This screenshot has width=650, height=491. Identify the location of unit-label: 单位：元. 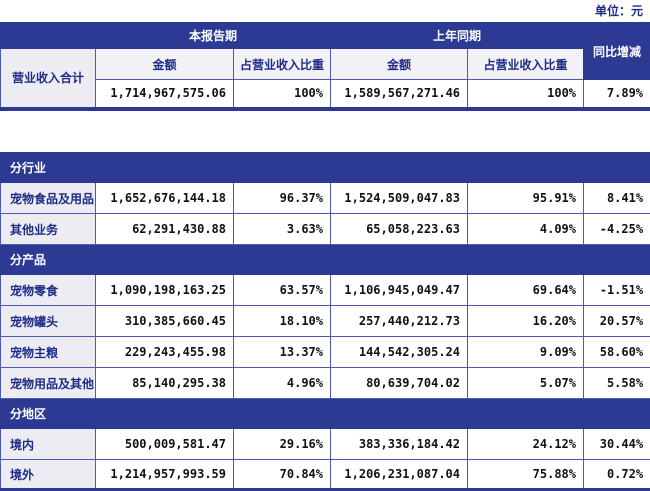
(618, 11).